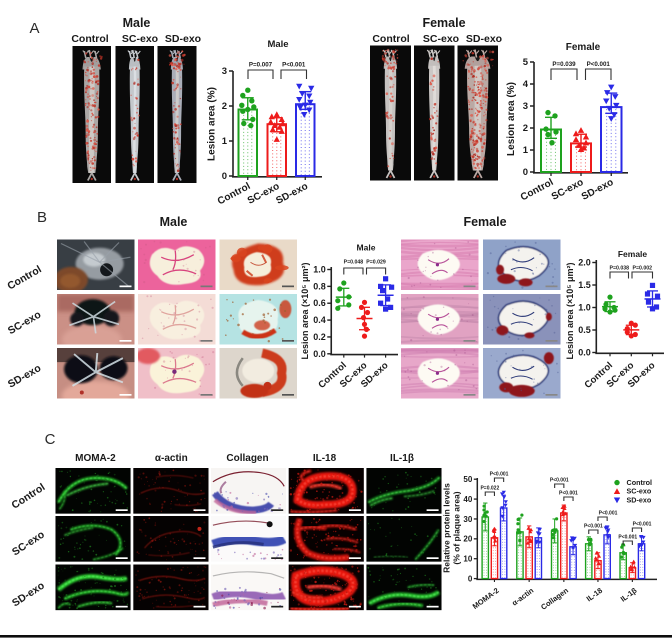 The height and width of the screenshot is (639, 672). What do you see at coordinates (319, 337) in the screenshot?
I see `svg-text: 0.2` at bounding box center [319, 337].